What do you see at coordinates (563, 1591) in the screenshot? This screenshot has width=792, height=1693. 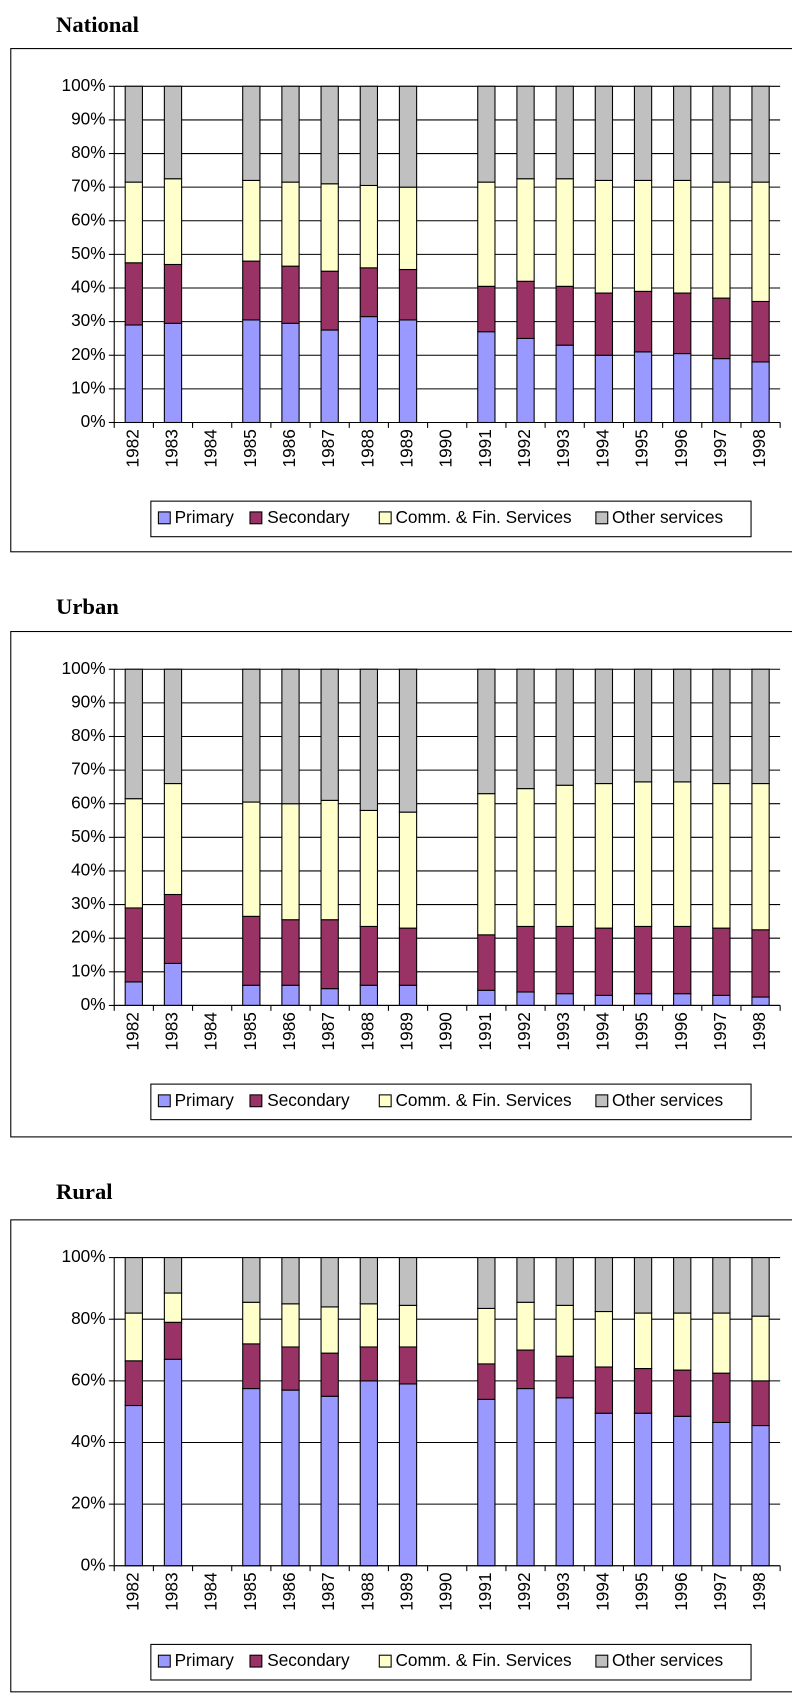 I see `x-tick-label: 1993` at bounding box center [563, 1591].